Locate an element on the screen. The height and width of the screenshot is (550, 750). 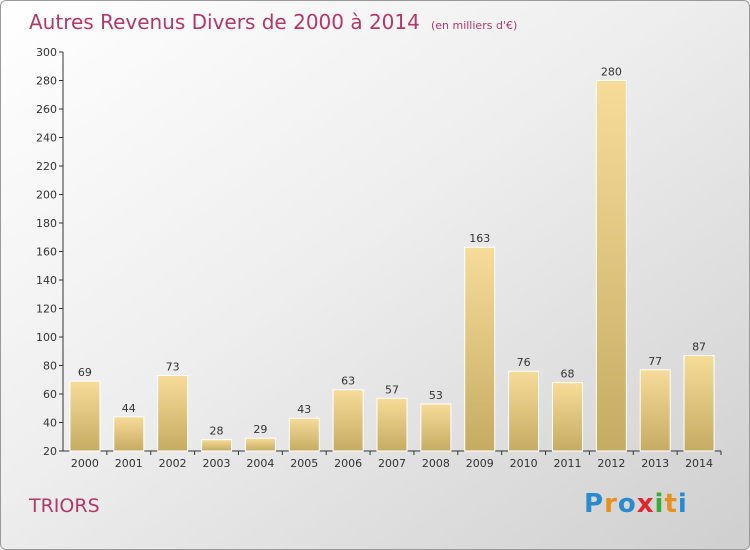
proxiti-logo: Proxiti is located at coordinates (636, 504).